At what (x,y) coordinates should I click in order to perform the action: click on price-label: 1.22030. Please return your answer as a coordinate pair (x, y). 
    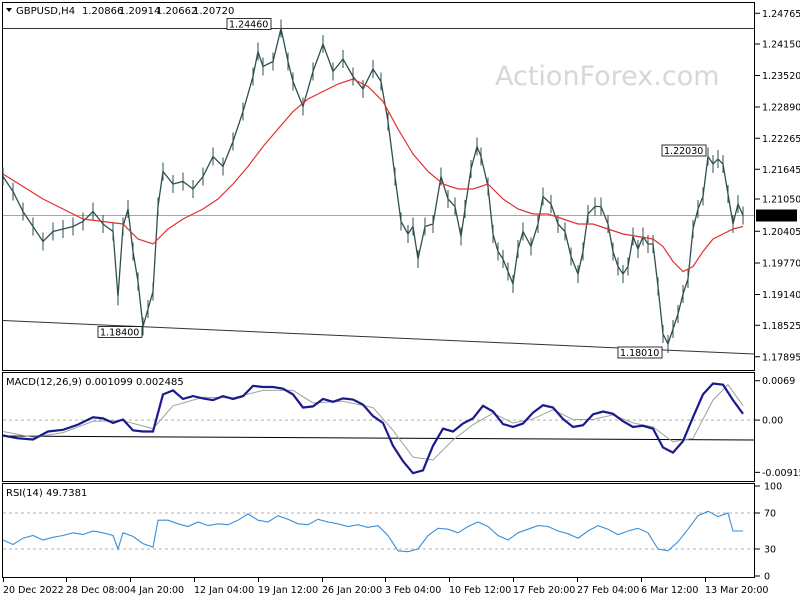
    Looking at the image, I should click on (683, 151).